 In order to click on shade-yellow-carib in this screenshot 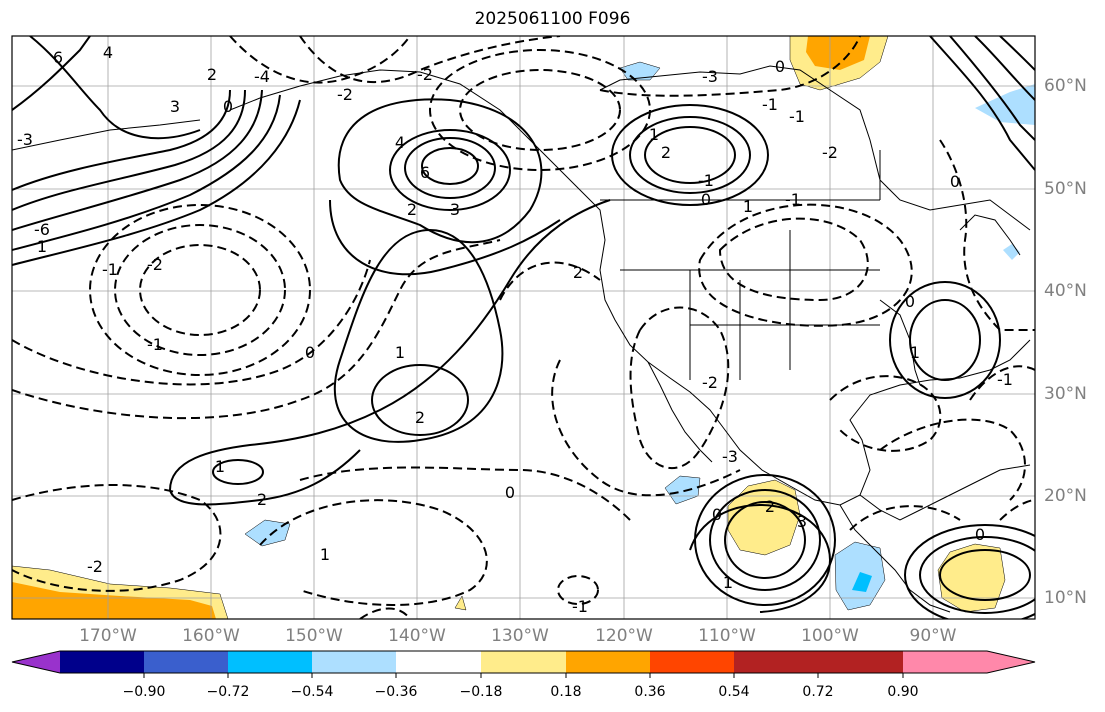, I will do `click(971, 578)`.